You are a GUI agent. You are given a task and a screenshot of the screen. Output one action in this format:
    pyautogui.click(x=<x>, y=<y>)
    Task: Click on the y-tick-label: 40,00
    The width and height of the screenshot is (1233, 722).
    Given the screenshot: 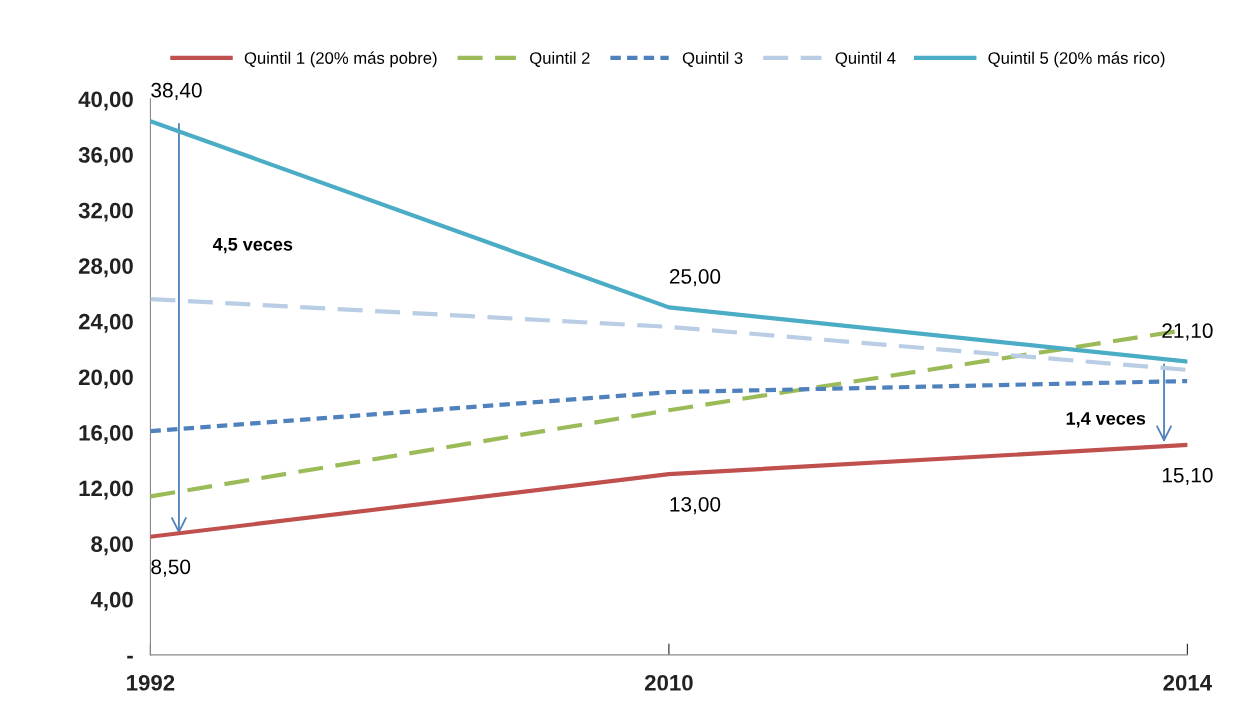 What is the action you would take?
    pyautogui.click(x=105, y=101)
    